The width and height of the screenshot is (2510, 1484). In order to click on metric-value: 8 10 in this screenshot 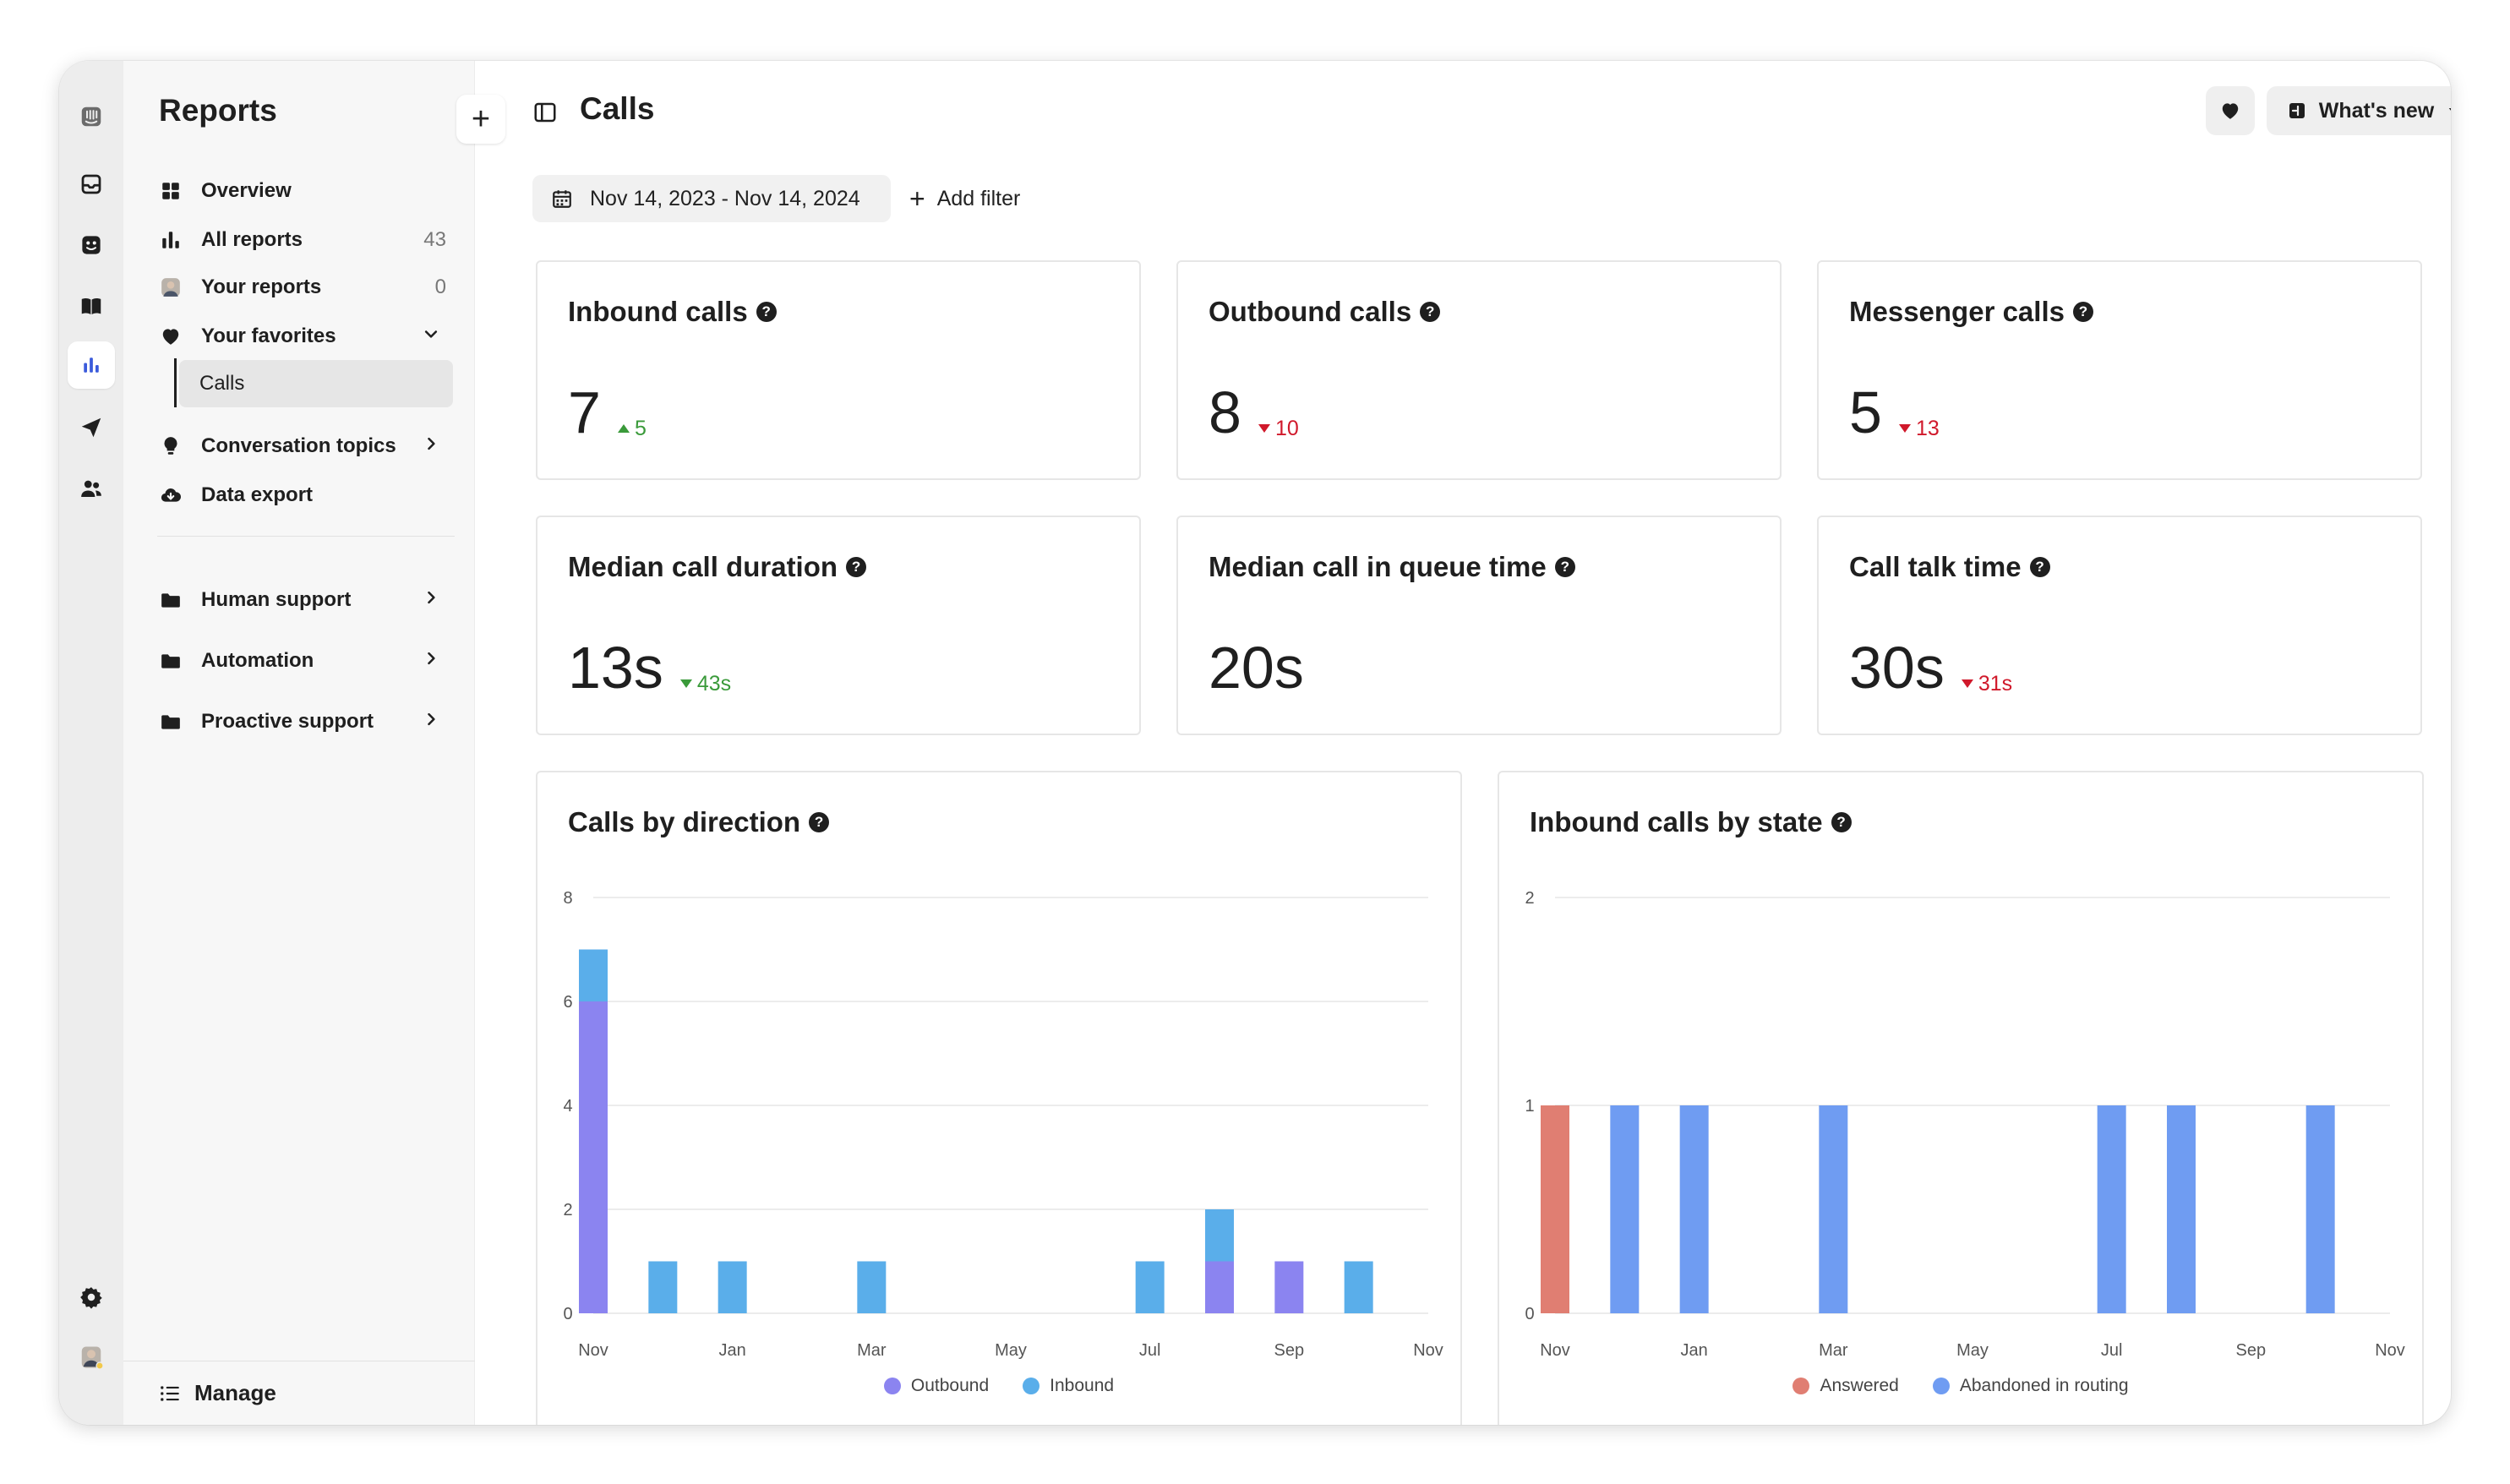, I will do `click(1254, 412)`.